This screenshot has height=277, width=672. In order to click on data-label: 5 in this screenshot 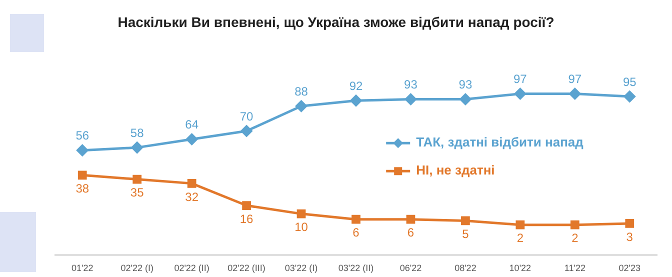, I will do `click(466, 234)`.